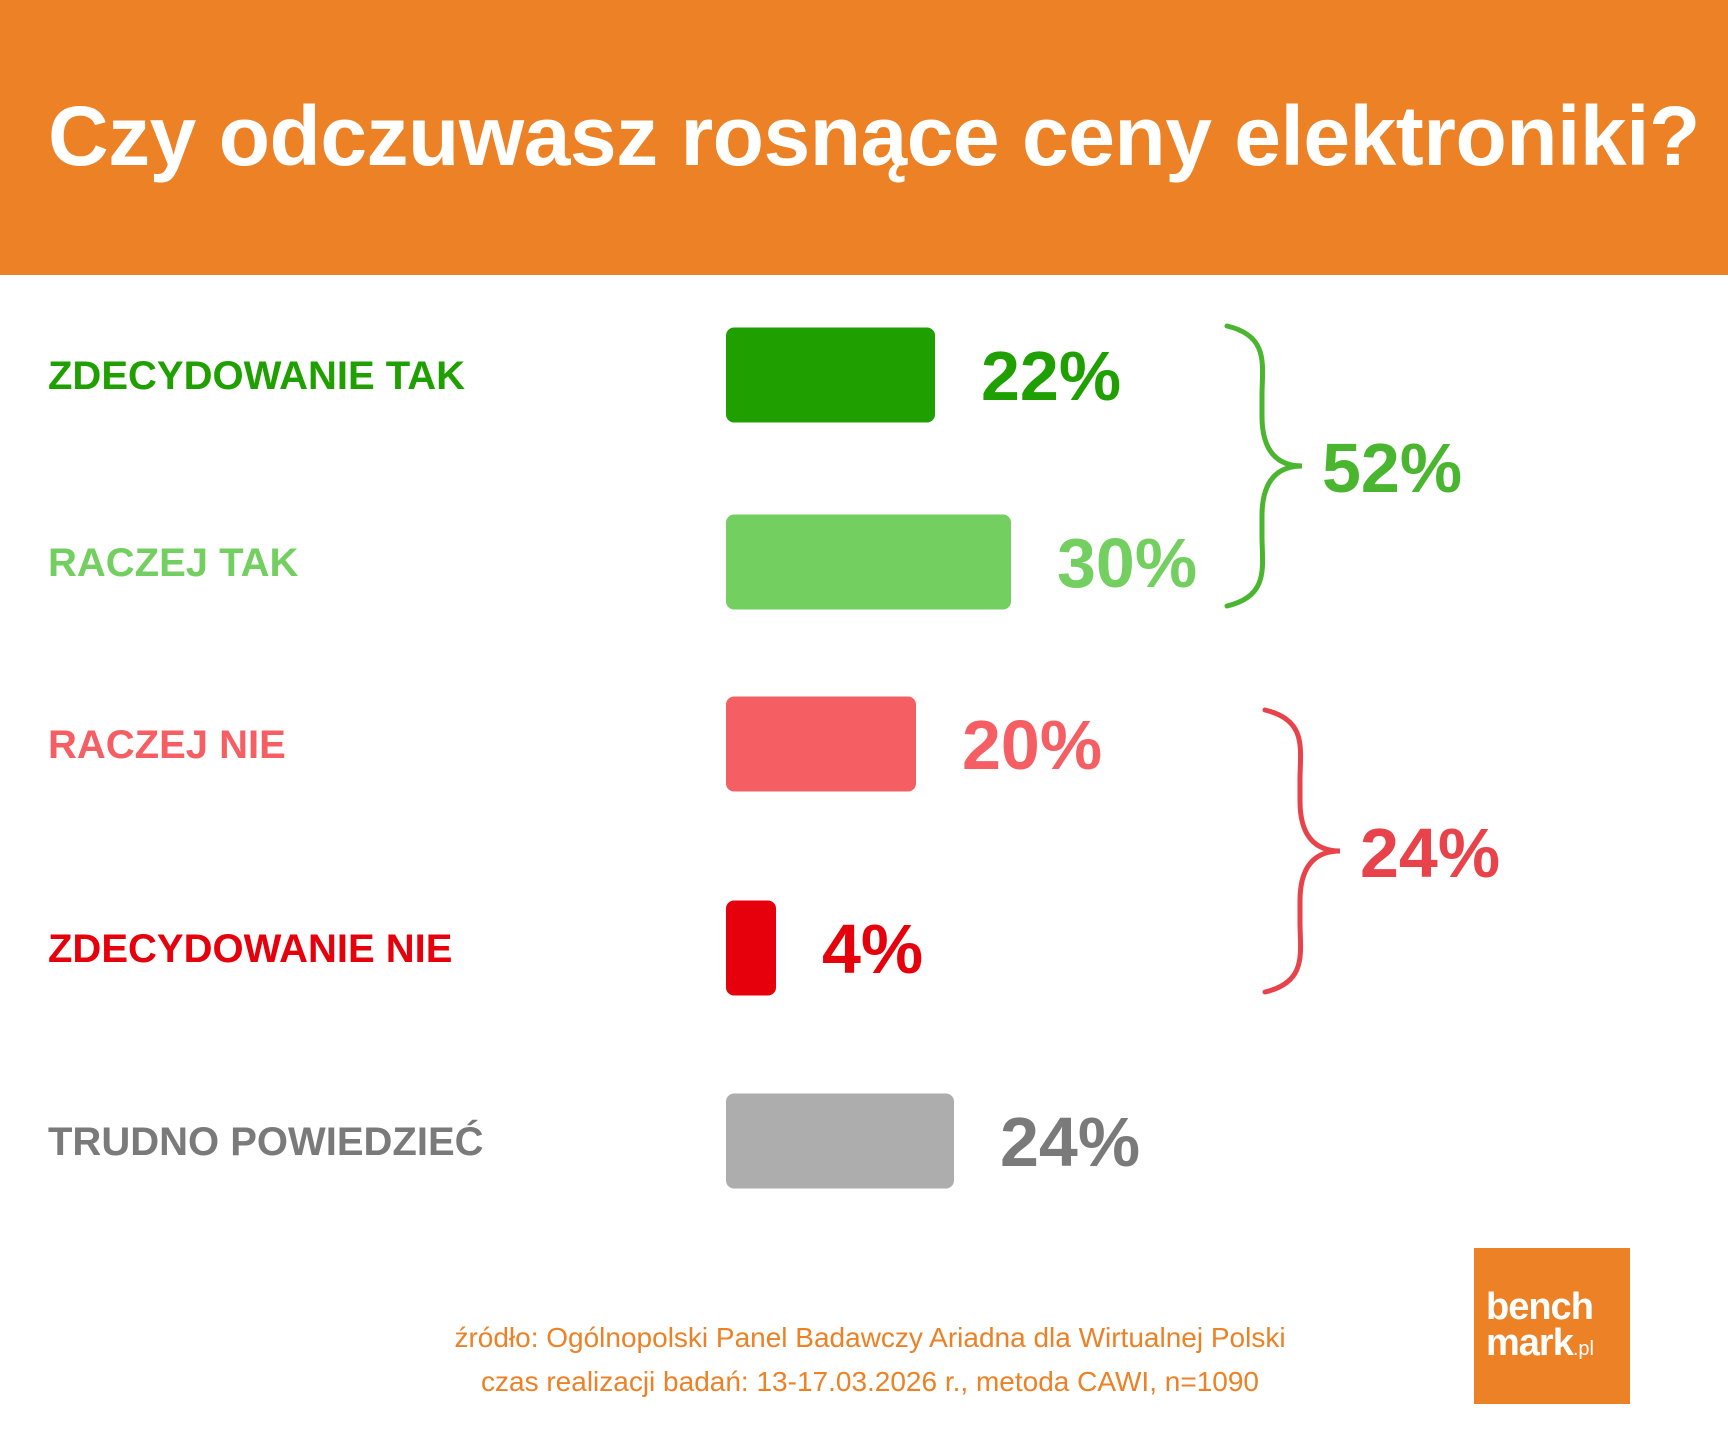 The height and width of the screenshot is (1440, 1728). Describe the element at coordinates (1583, 1349) in the screenshot. I see `logo-text-suffix: .pl` at that location.